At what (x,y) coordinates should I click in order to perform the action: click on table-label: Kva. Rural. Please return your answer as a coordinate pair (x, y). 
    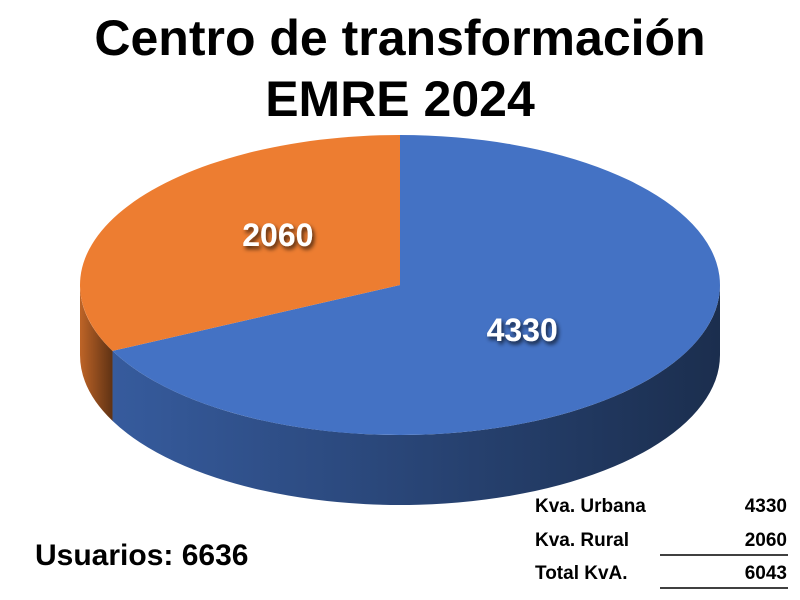
    Looking at the image, I should click on (582, 540).